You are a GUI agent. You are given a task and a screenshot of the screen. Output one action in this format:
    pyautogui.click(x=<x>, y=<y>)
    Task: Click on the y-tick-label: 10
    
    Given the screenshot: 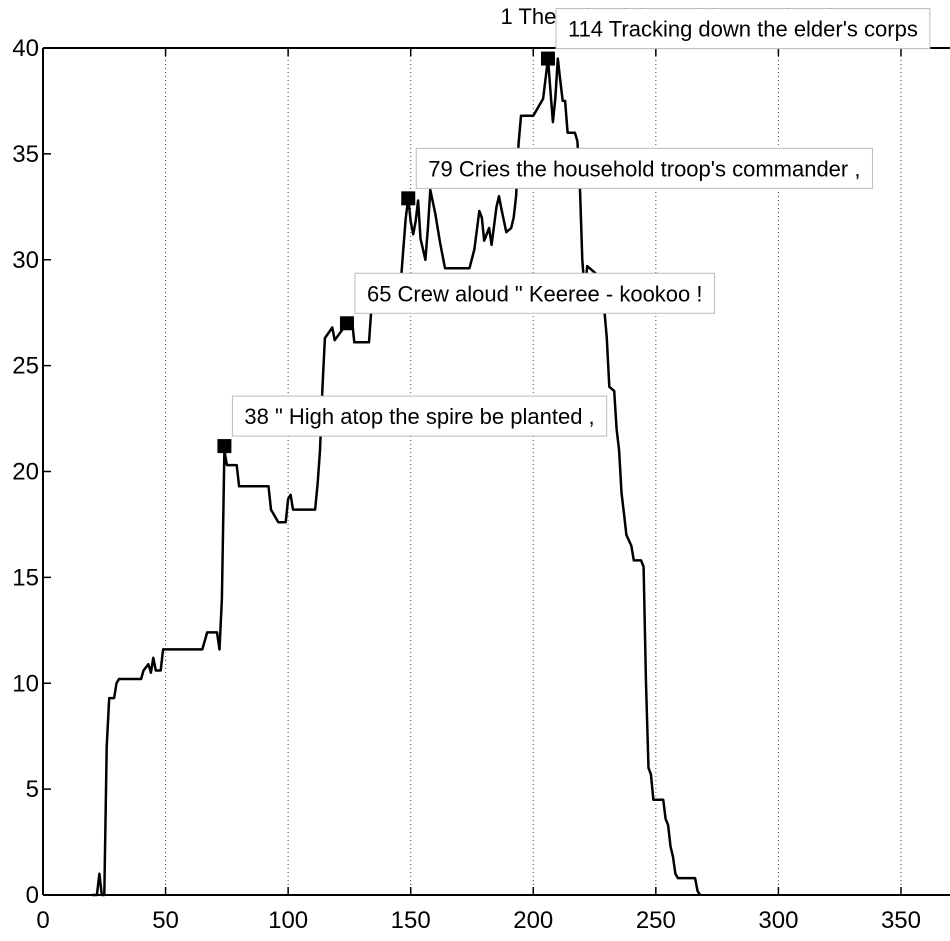 What is the action you would take?
    pyautogui.click(x=25, y=683)
    